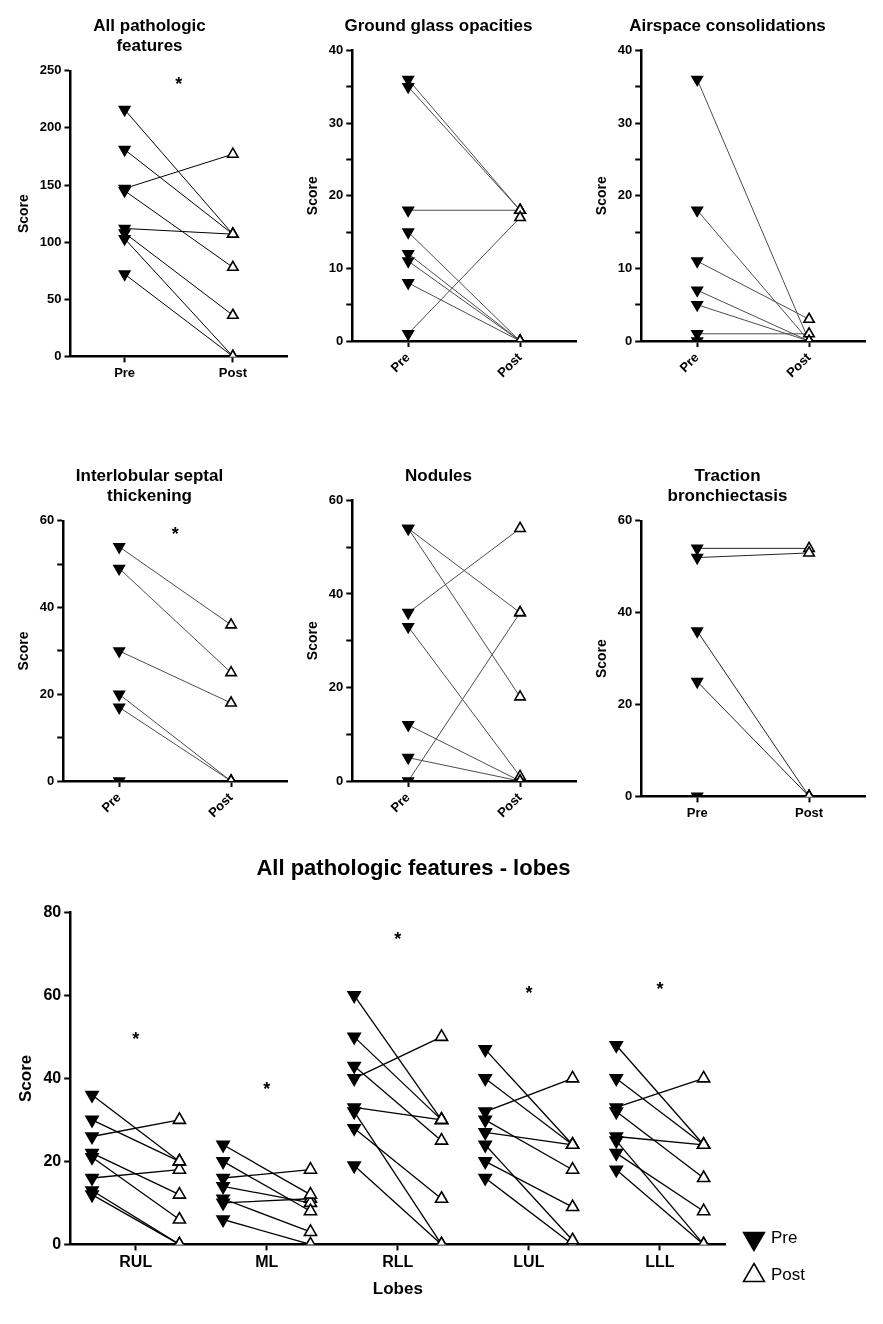 Image resolution: width=883 pixels, height=1324 pixels. Describe the element at coordinates (50, 241) in the screenshot. I see `y-tick-label: 100` at that location.